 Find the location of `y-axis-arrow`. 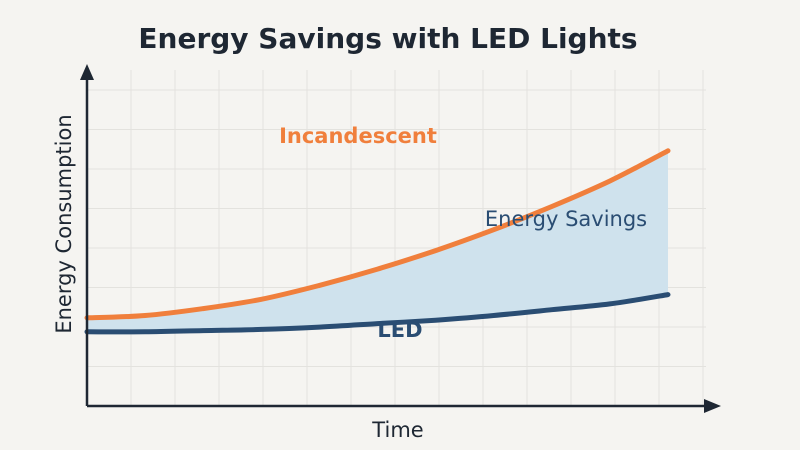

y-axis-arrow is located at coordinates (87, 72).